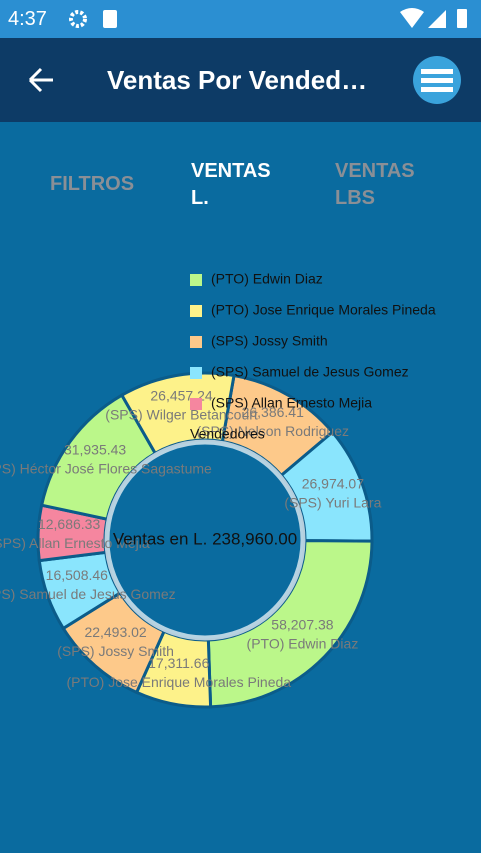  Describe the element at coordinates (178, 682) in the screenshot. I see `slice-label: (PTO) Jose Enrique Morales Pineda` at that location.